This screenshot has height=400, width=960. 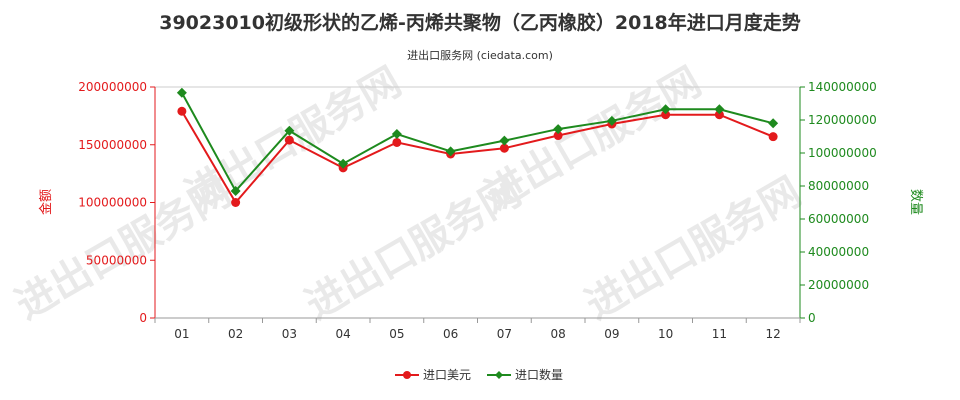 I want to click on legend-label: 进口数量, so click(x=539, y=374).